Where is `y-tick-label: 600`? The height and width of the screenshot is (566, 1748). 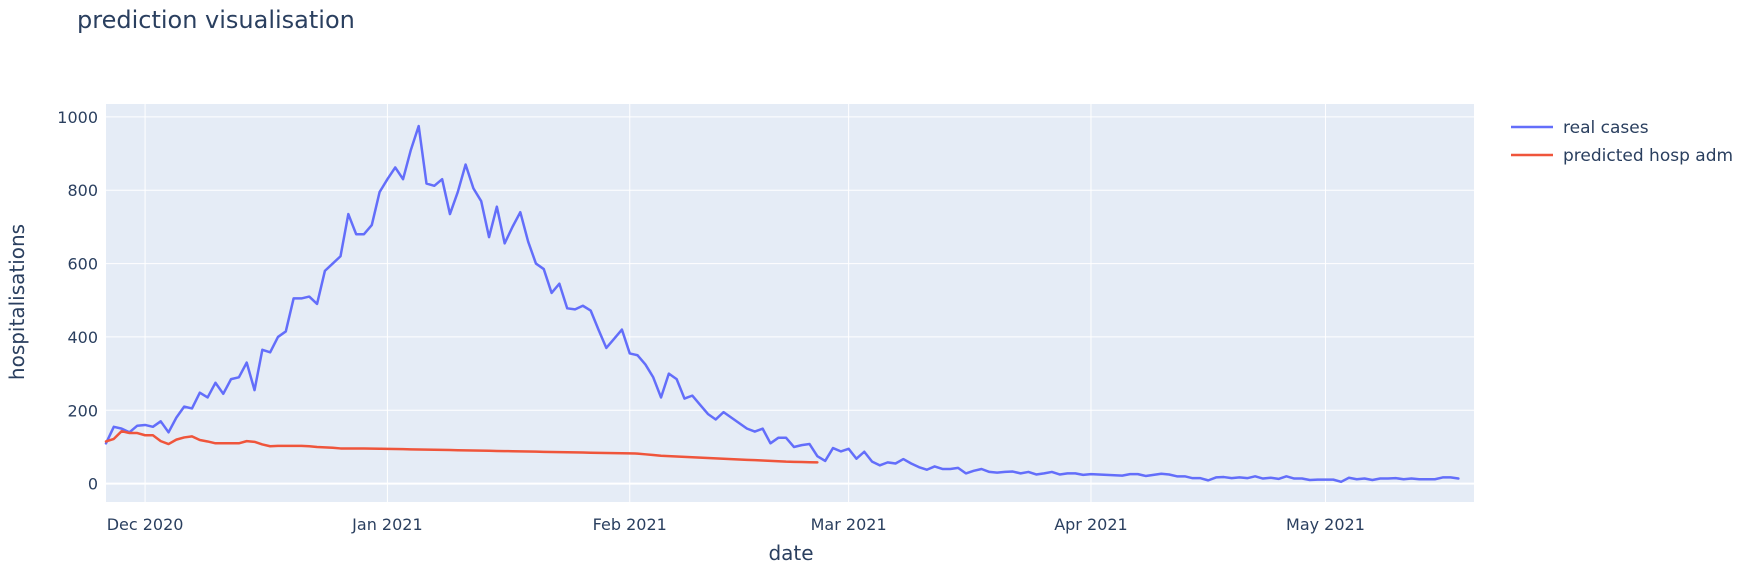
y-tick-label: 600 is located at coordinates (82, 264).